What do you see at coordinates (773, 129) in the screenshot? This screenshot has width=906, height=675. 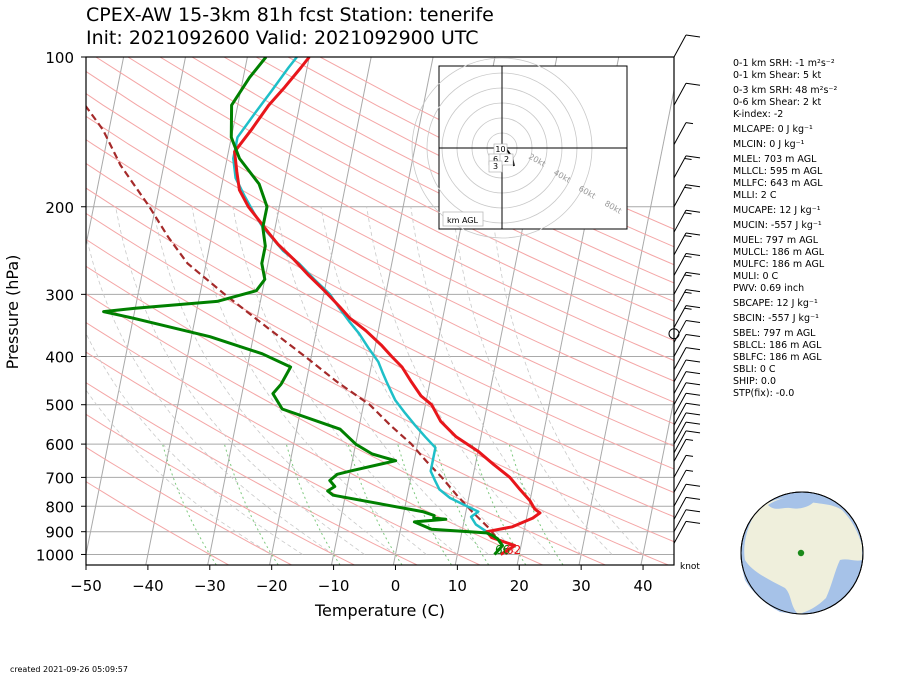 I see `index-line: MLCAPE: 0 J kg⁻¹` at bounding box center [773, 129].